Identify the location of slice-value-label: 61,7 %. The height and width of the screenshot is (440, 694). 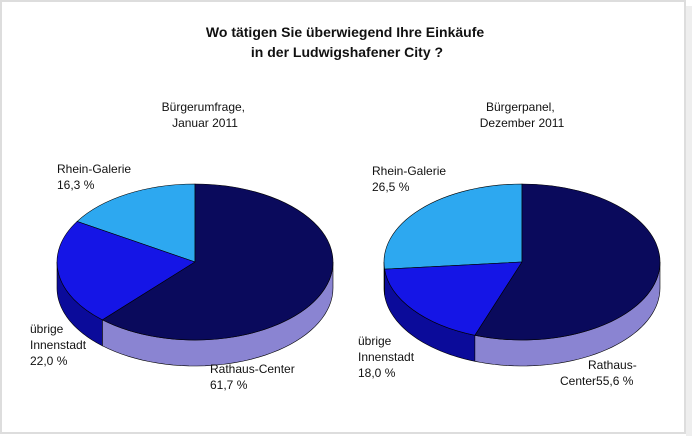
(229, 385).